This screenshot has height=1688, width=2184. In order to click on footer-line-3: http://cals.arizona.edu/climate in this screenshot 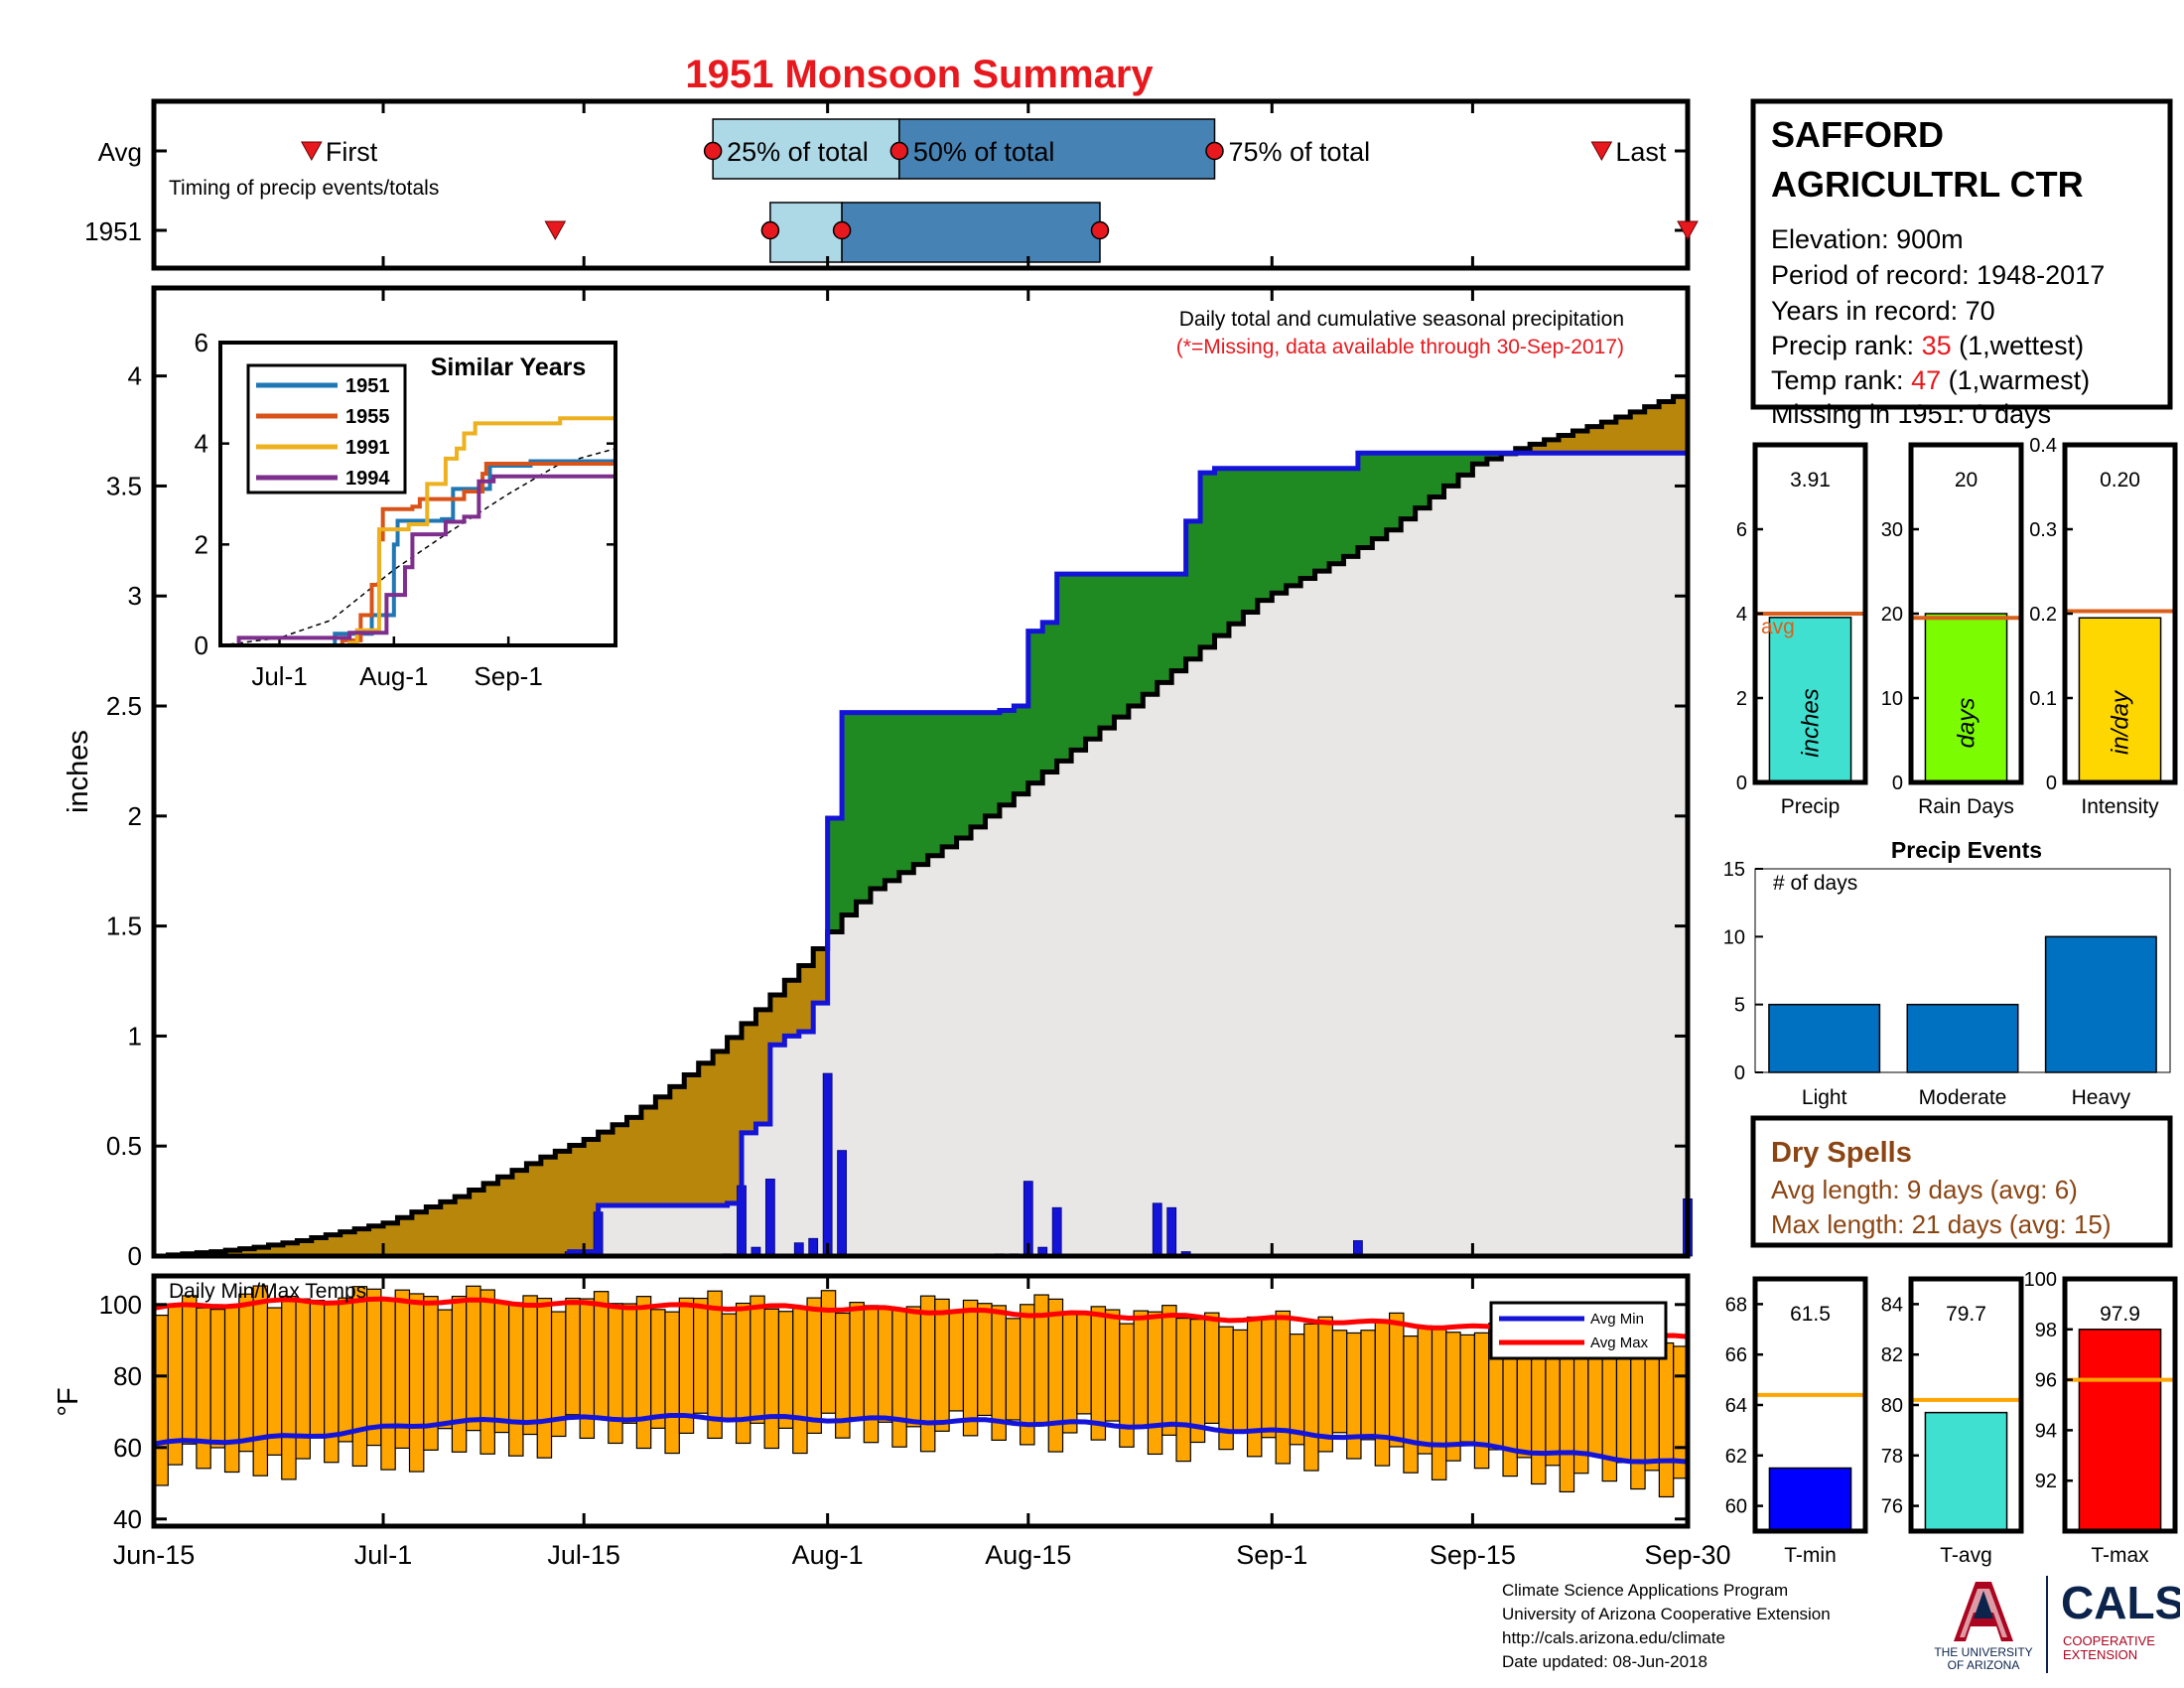, I will do `click(1613, 1637)`.